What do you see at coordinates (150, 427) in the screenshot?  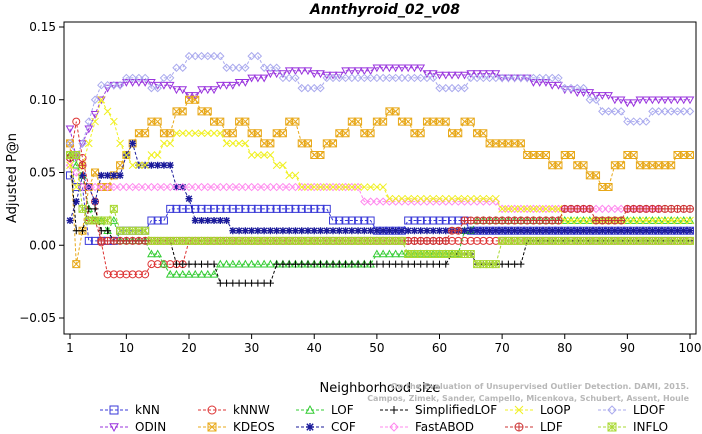 I see `legend-label: ODIN` at bounding box center [150, 427].